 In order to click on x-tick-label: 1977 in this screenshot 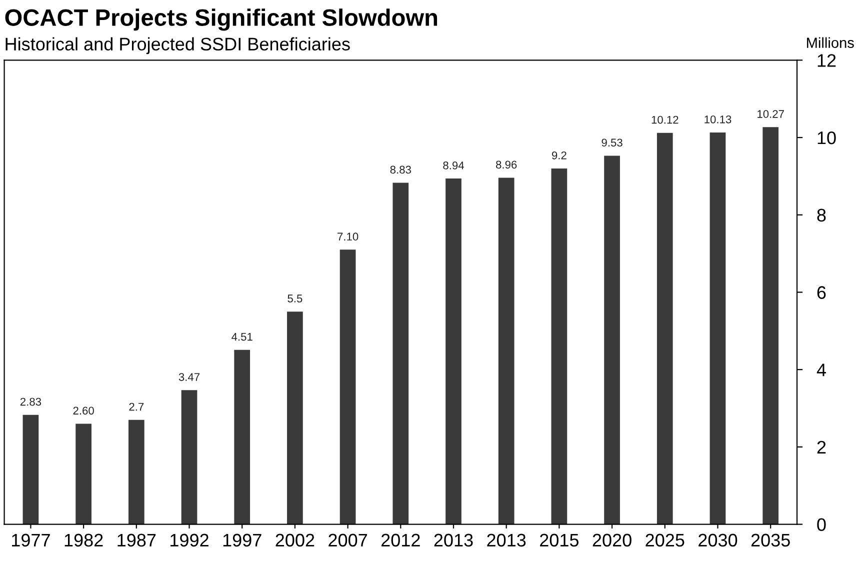, I will do `click(31, 540)`.